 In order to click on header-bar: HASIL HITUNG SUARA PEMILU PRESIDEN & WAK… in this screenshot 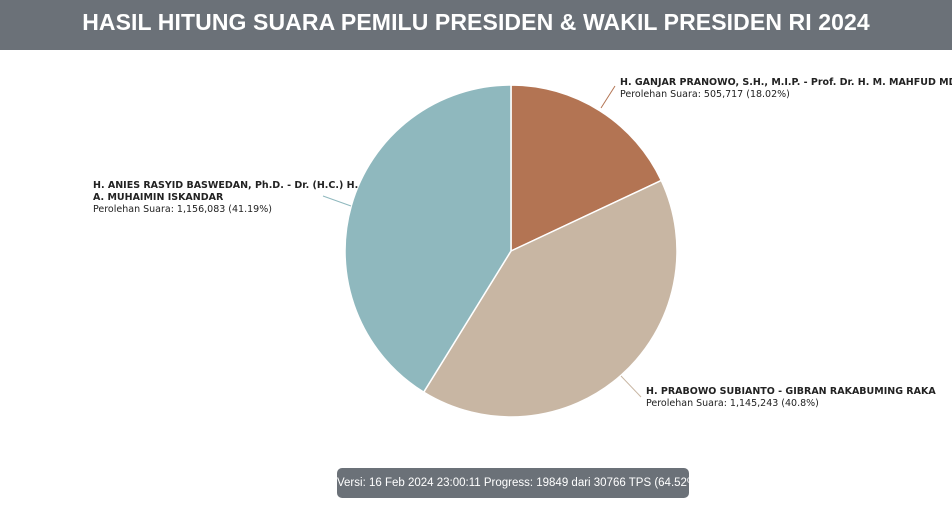, I will do `click(476, 25)`.